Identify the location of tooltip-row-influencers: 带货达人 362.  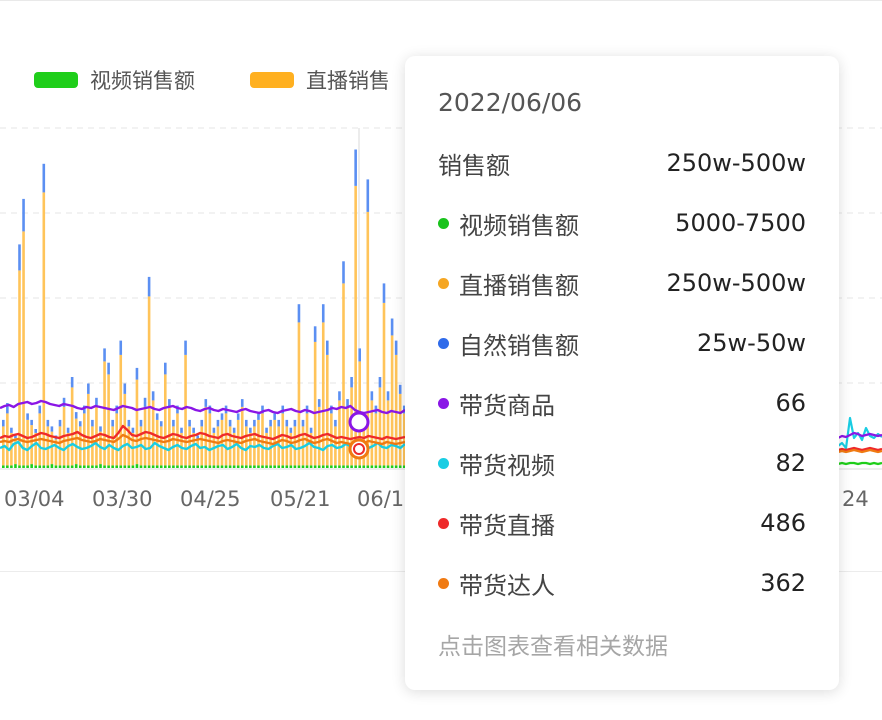
(622, 583).